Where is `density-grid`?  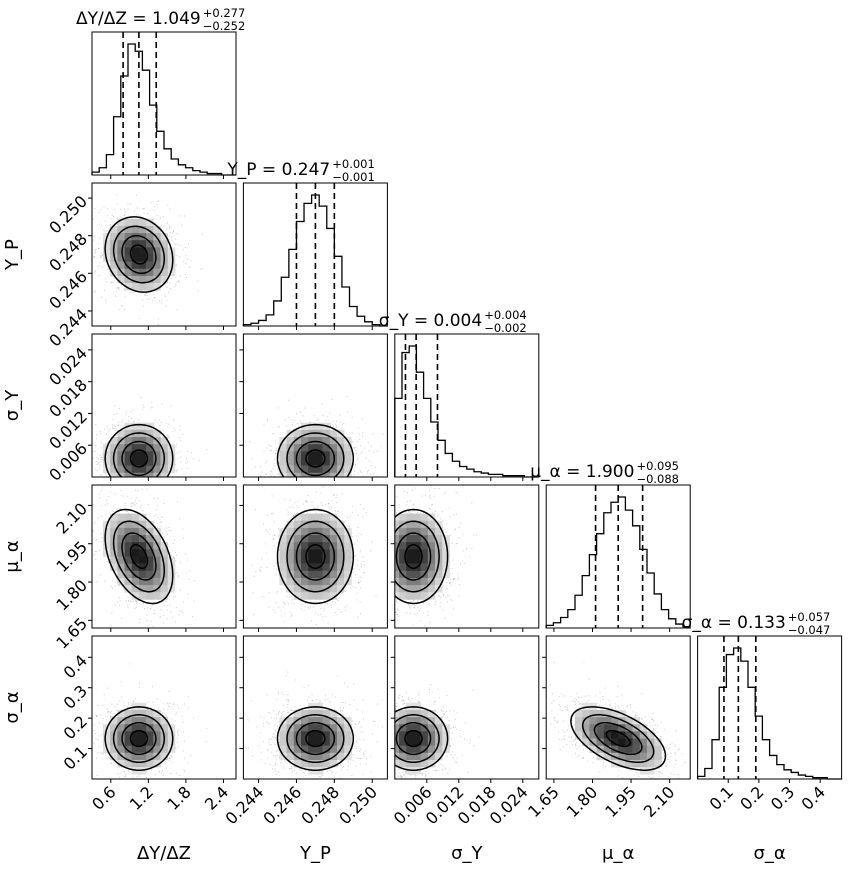
density-grid is located at coordinates (422, 738).